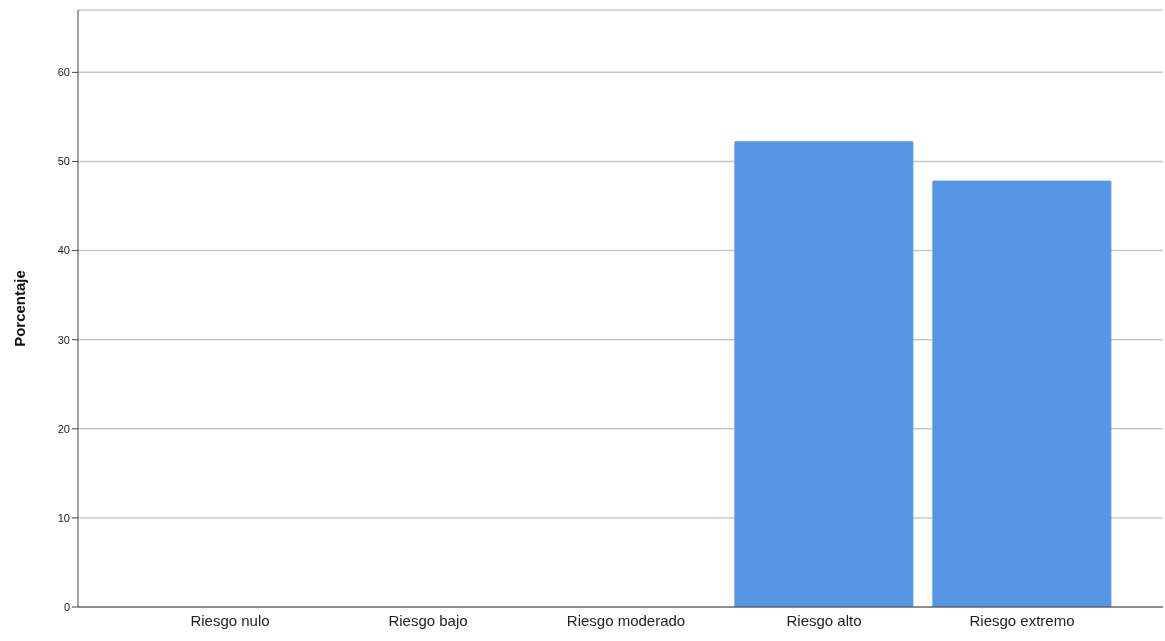 The height and width of the screenshot is (641, 1165). I want to click on y-tick-label: 40, so click(63, 250).